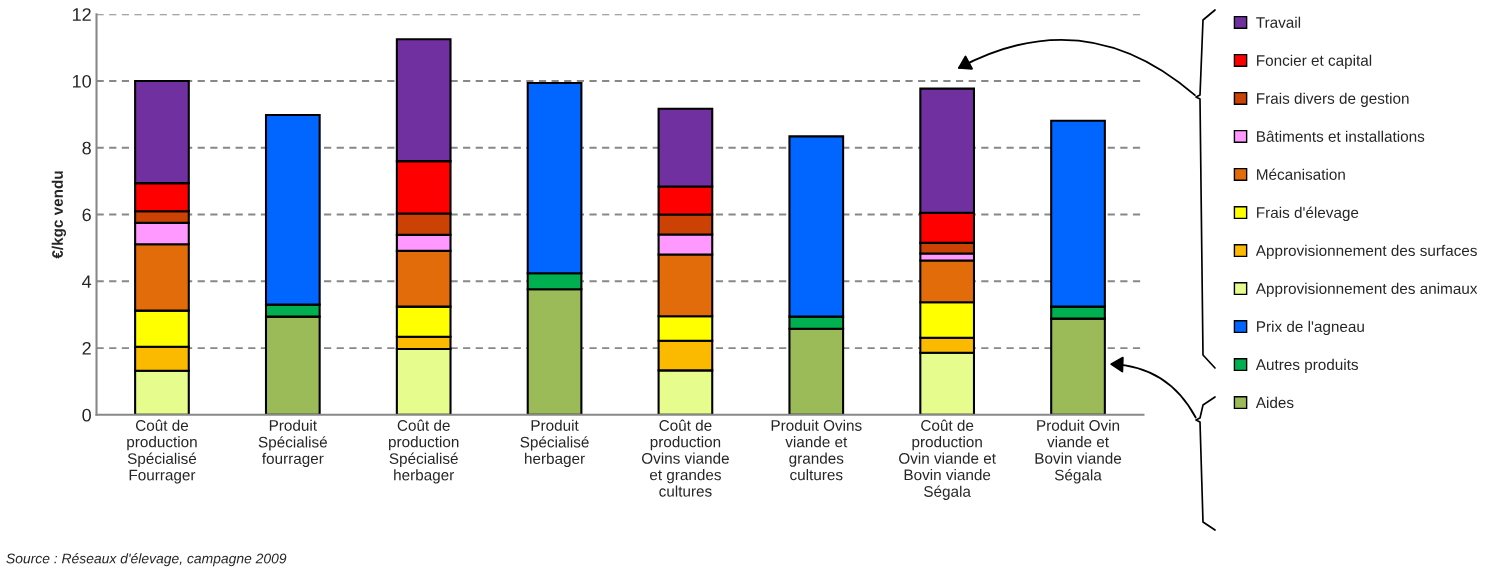  What do you see at coordinates (81, 14) in the screenshot?
I see `y-tick-label: 12` at bounding box center [81, 14].